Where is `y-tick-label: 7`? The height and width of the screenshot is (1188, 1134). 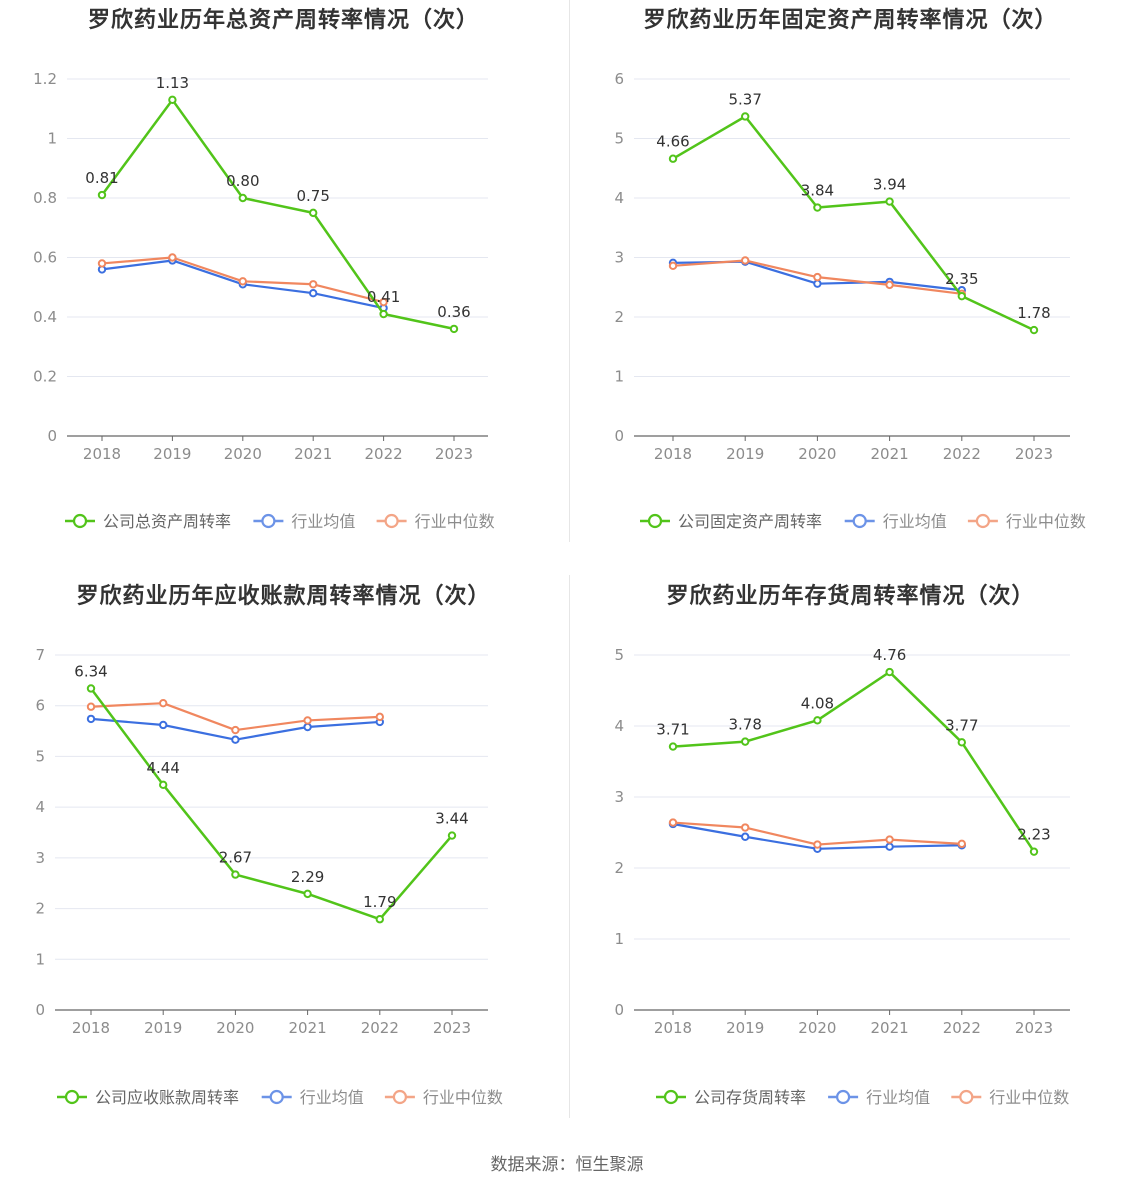
y-tick-label: 7 is located at coordinates (40, 655).